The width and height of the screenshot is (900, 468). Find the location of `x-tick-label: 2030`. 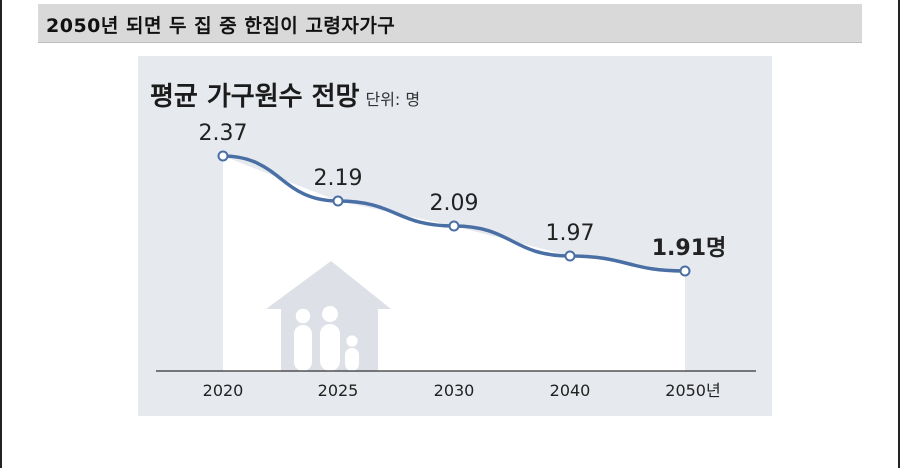

x-tick-label: 2030 is located at coordinates (454, 390).